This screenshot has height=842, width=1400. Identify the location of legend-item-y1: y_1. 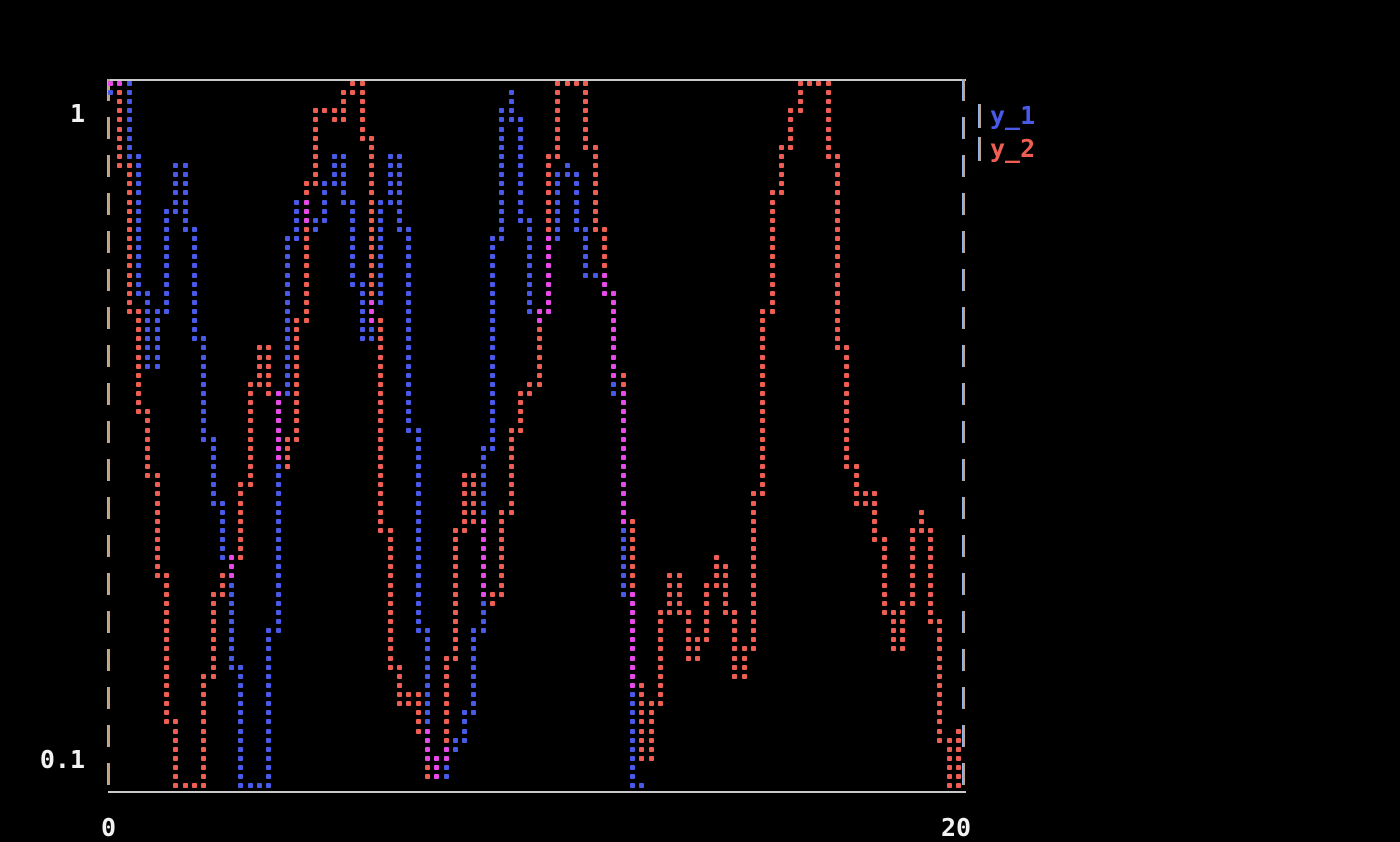
(1006, 115).